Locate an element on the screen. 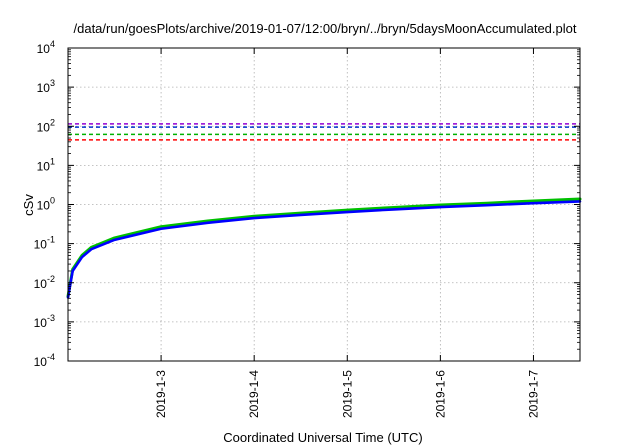 This screenshot has width=640, height=448. y-tick-label: 10¹ is located at coordinates (46, 164).